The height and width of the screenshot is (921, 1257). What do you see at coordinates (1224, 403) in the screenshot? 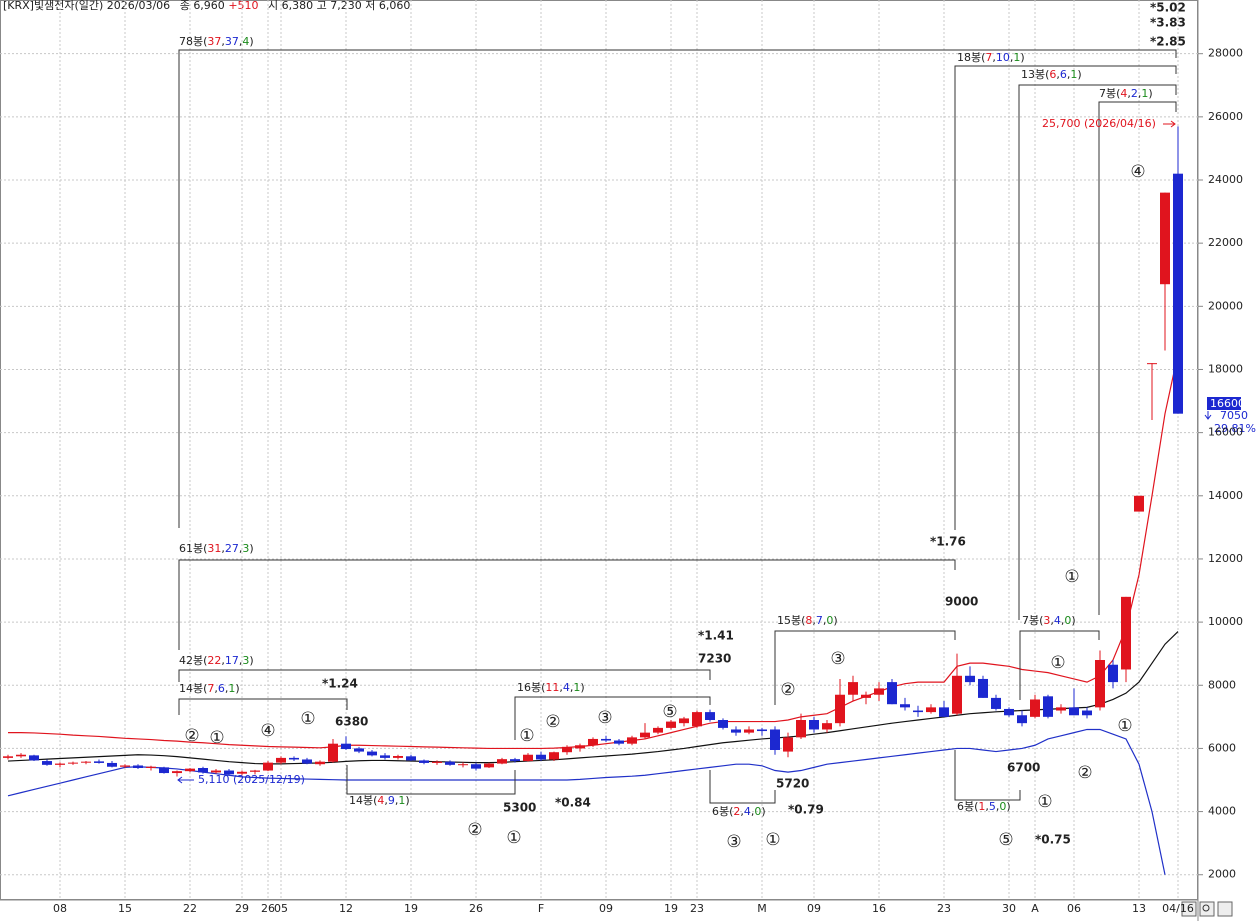
I see `price-box` at bounding box center [1224, 403].